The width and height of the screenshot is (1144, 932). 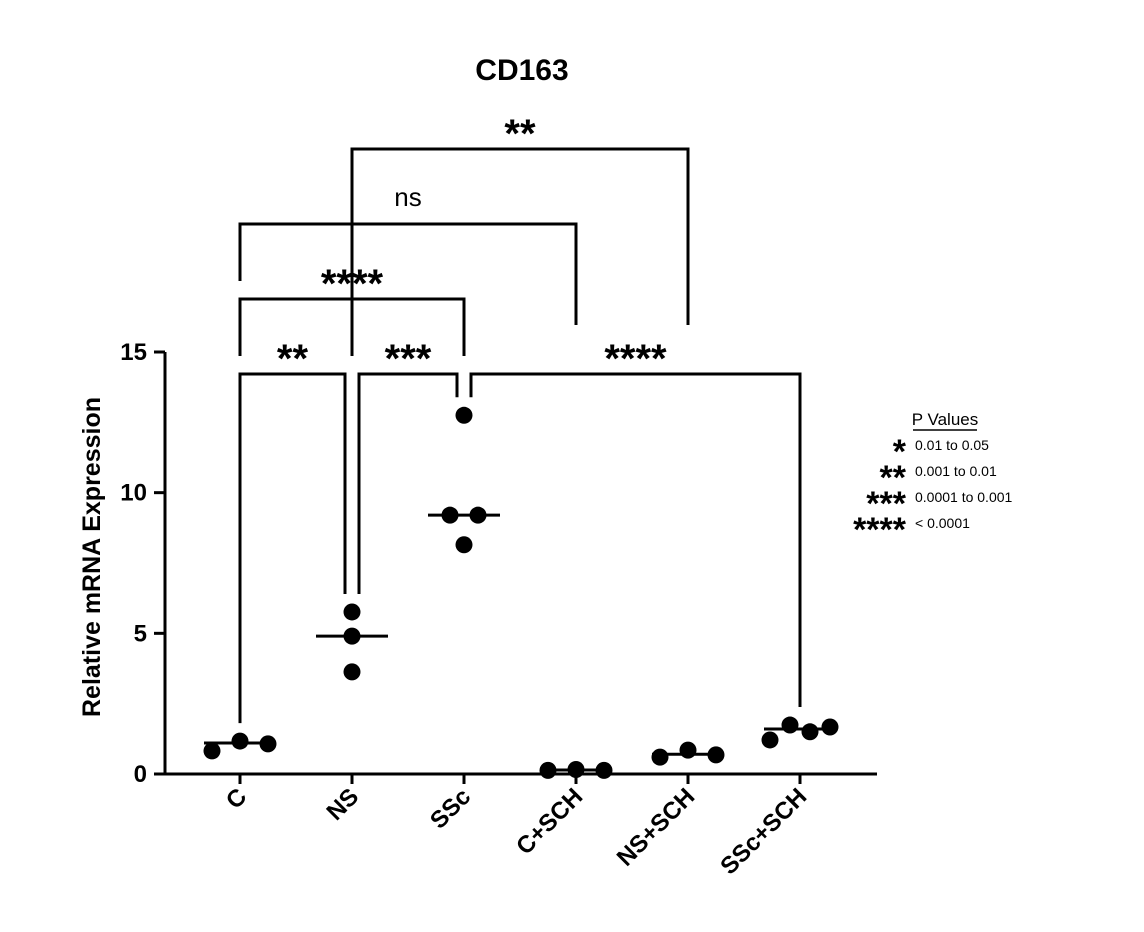 What do you see at coordinates (880, 530) in the screenshot?
I see `legend-symbol: ****` at bounding box center [880, 530].